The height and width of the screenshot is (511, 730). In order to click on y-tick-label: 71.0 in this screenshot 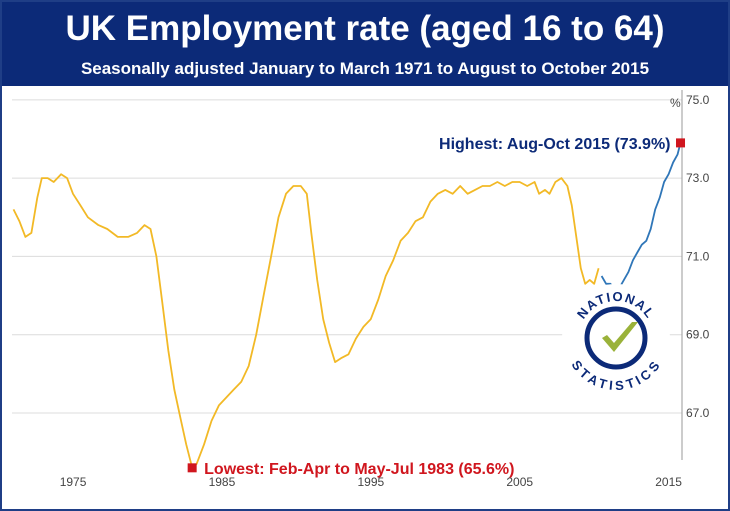, I will do `click(698, 256)`.